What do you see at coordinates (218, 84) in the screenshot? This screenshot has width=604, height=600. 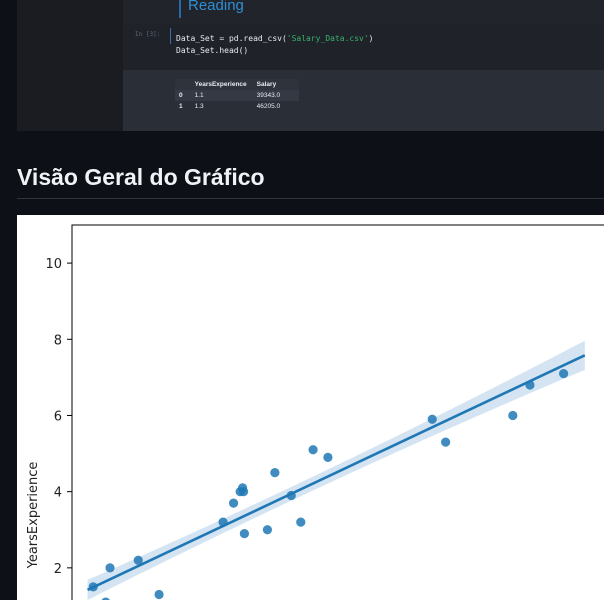 I see `table-header-yearsexperience: YearsExperience` at bounding box center [218, 84].